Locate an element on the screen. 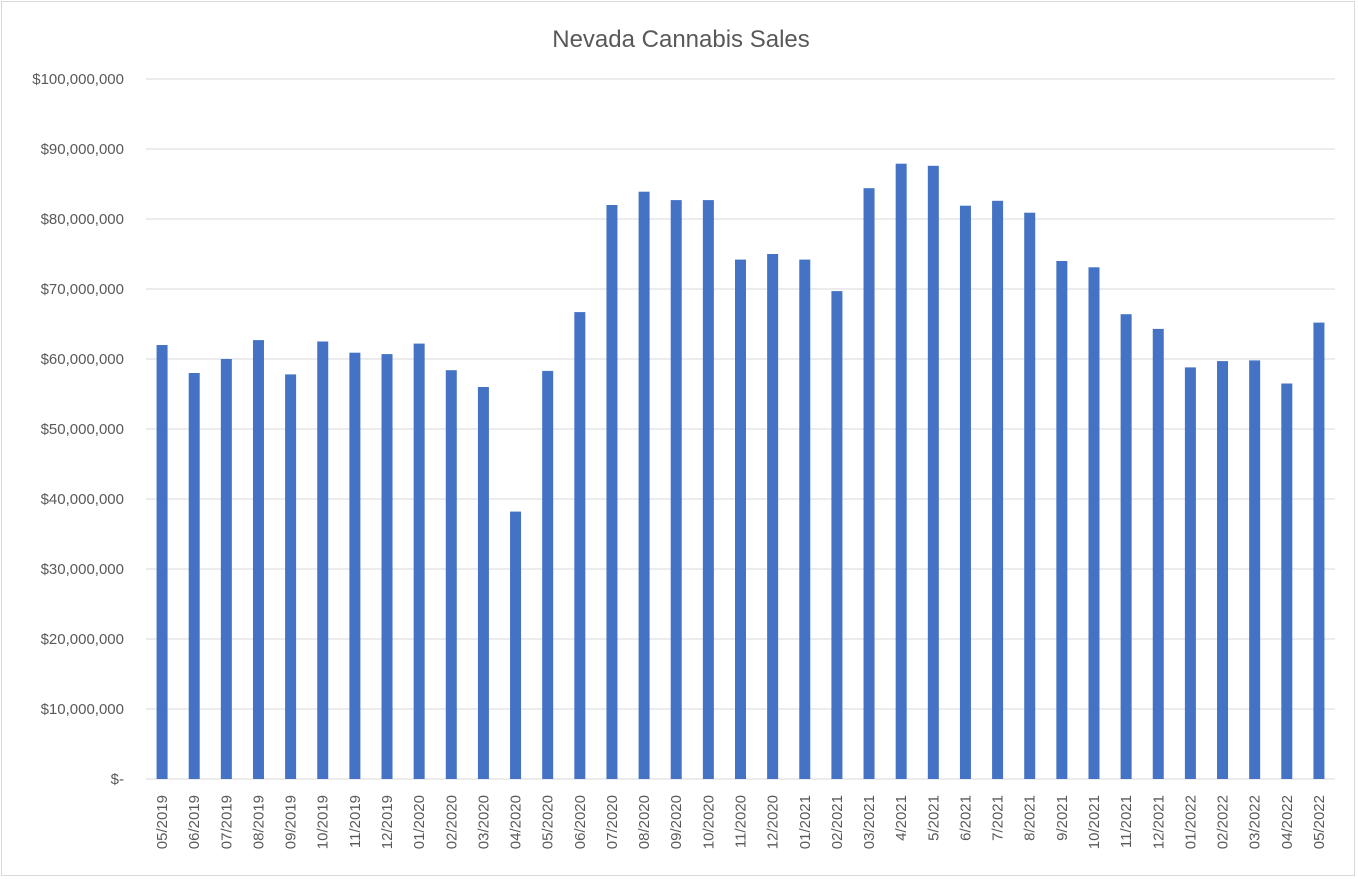  x-tick-label: 4/2021 is located at coordinates (901, 818).